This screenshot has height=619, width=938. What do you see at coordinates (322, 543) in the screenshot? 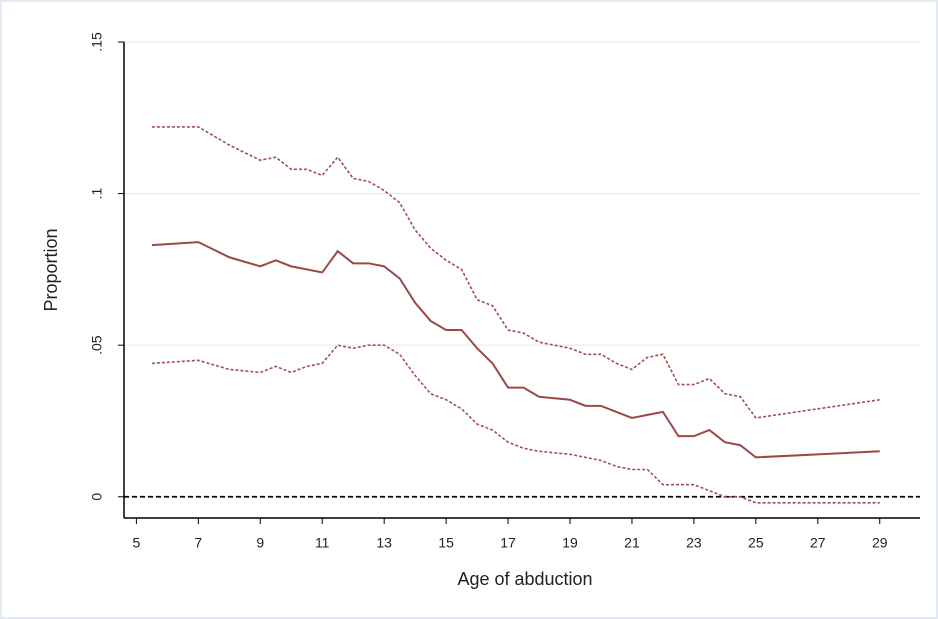
I see `x-tick-label: 11` at bounding box center [322, 543].